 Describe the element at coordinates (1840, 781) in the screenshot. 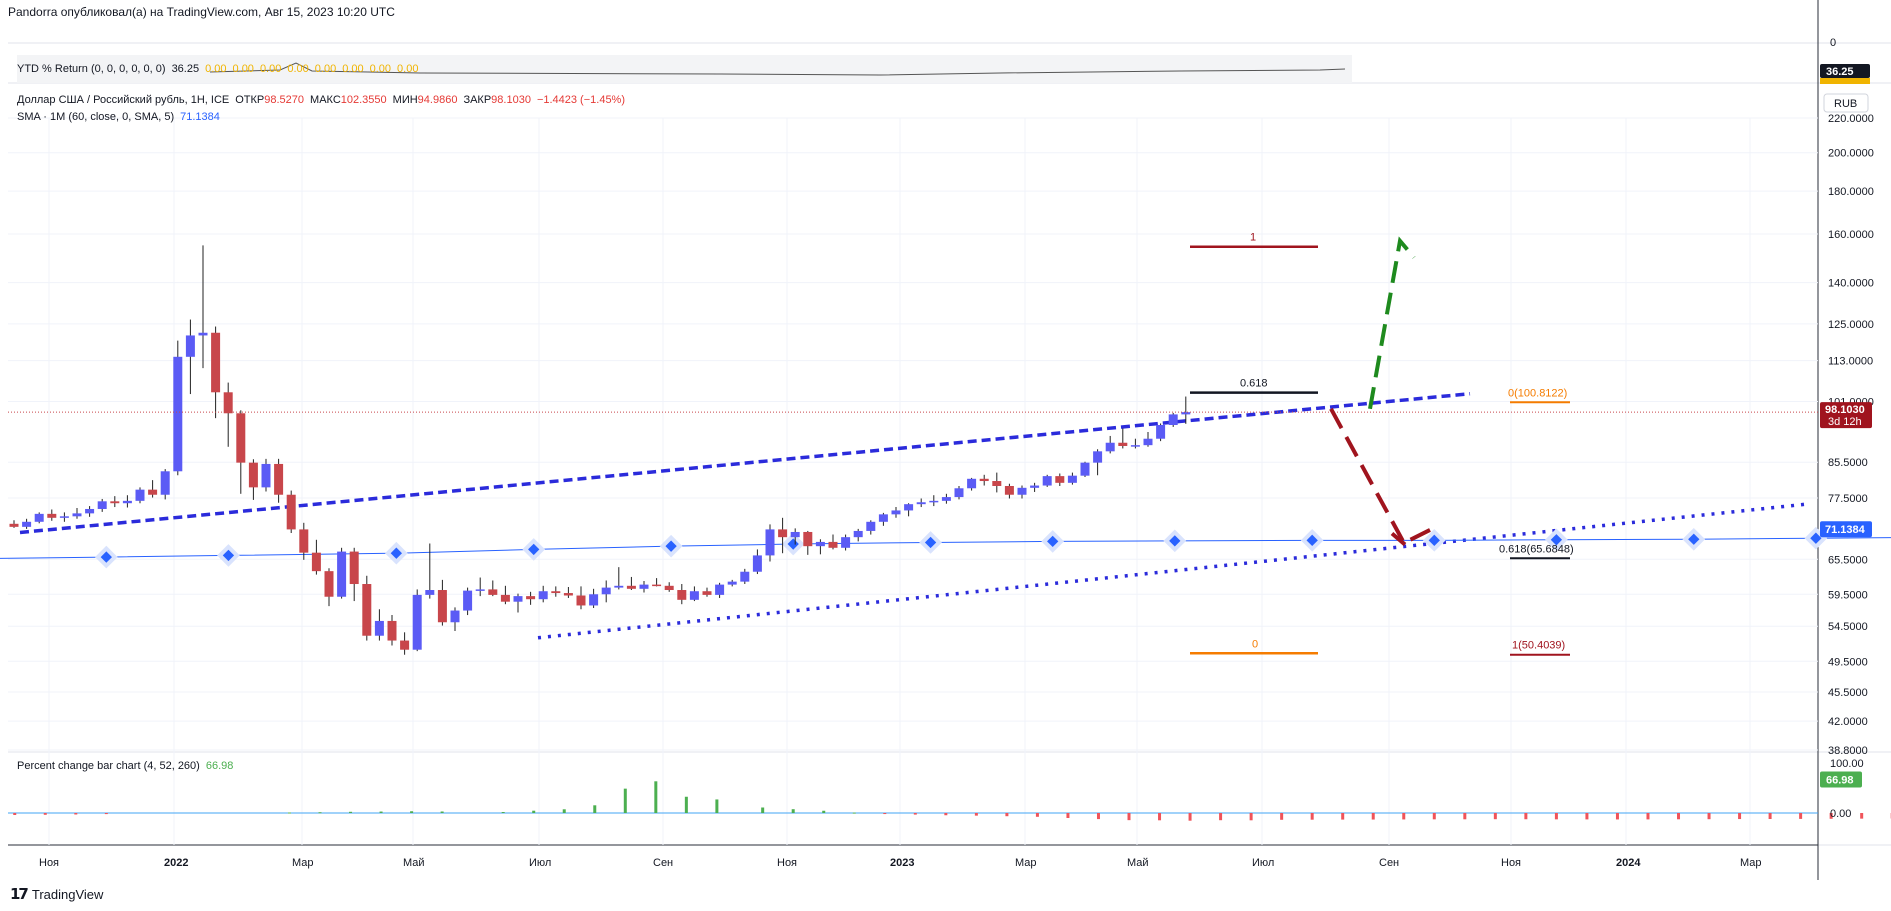

I see `pct-badge-text: 66.98` at that location.